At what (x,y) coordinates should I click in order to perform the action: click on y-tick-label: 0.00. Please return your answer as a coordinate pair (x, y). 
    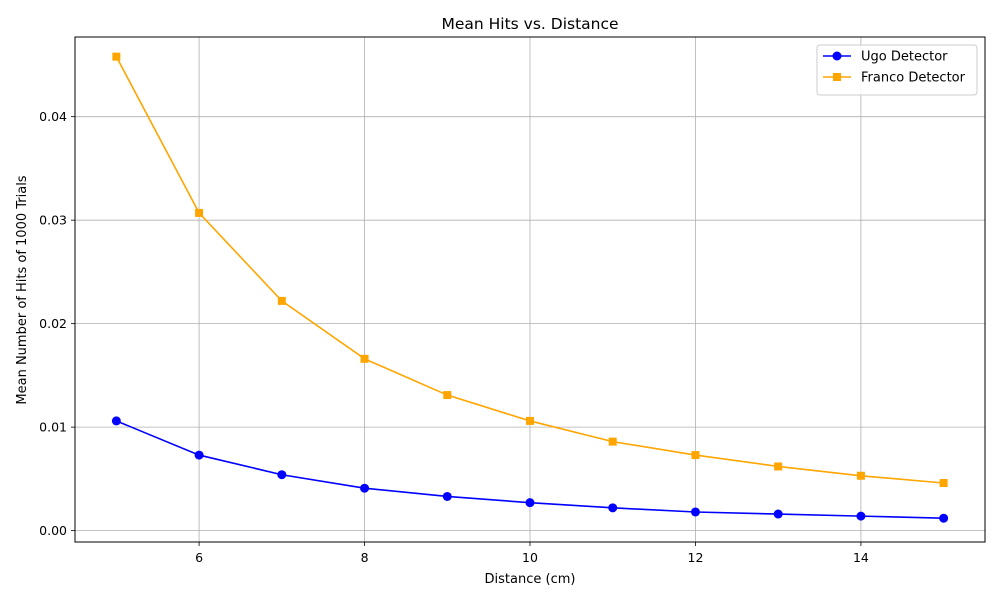
    Looking at the image, I should click on (53, 530).